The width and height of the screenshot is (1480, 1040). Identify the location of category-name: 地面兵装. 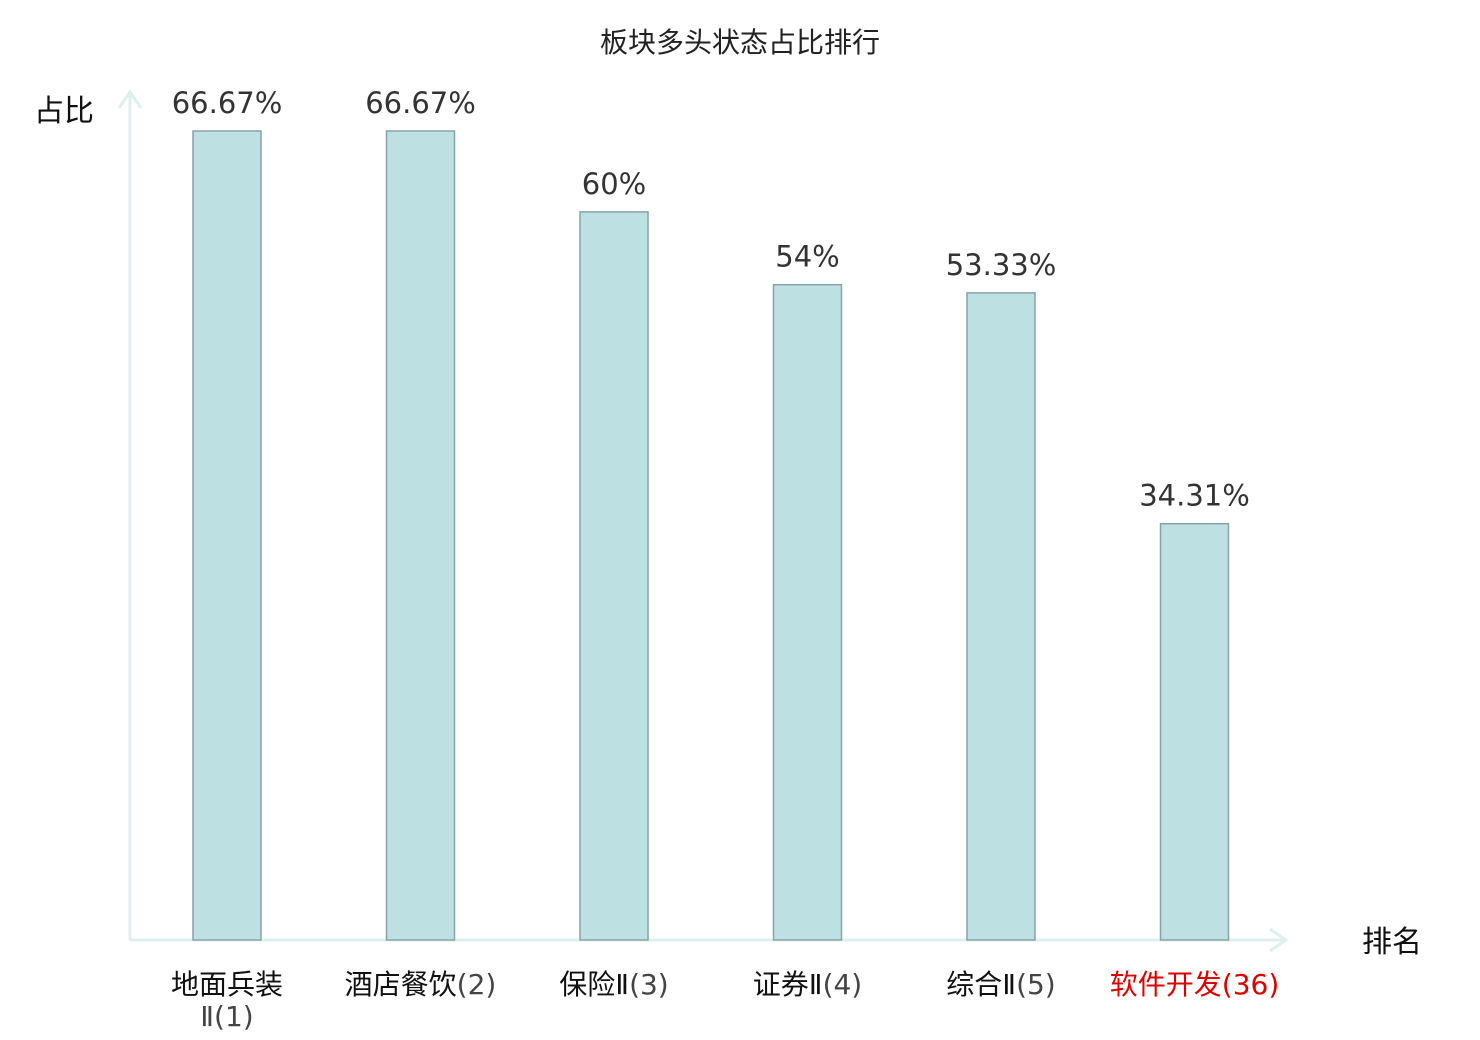
(227, 984).